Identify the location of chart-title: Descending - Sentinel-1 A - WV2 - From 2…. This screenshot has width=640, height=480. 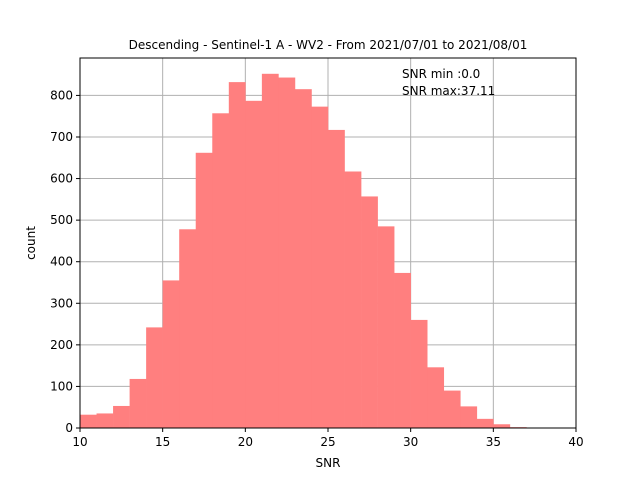
(328, 45).